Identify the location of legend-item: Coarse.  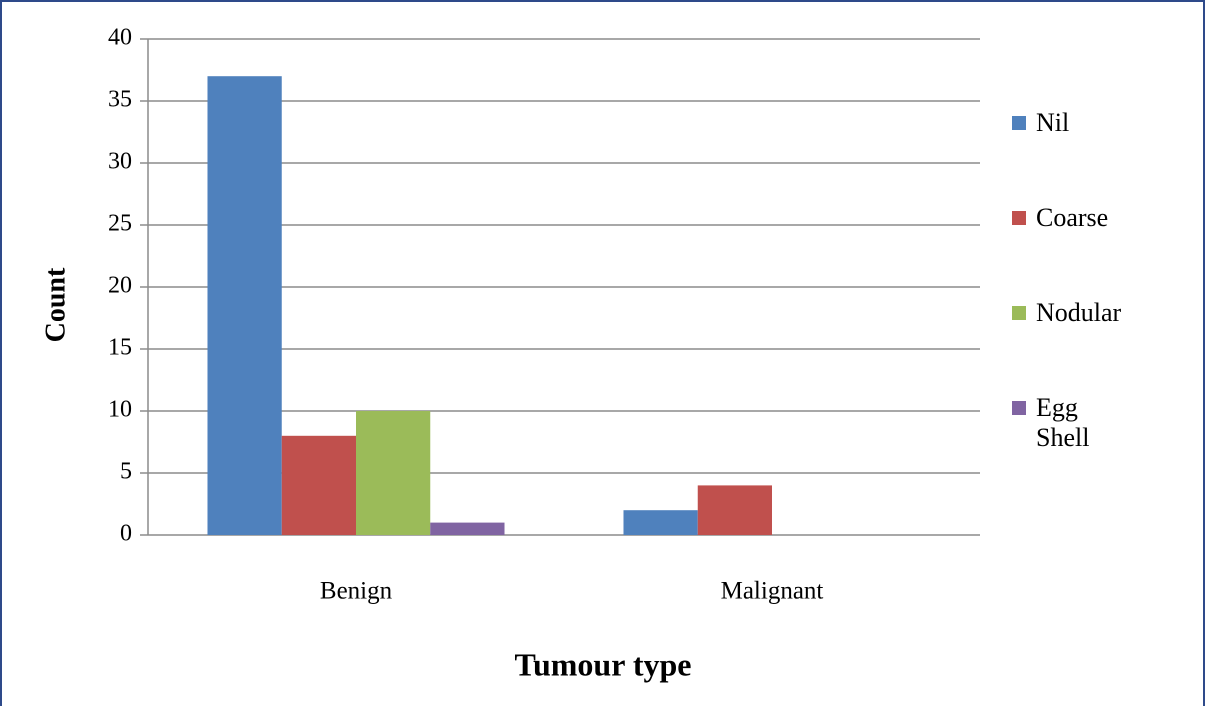
(1079, 250).